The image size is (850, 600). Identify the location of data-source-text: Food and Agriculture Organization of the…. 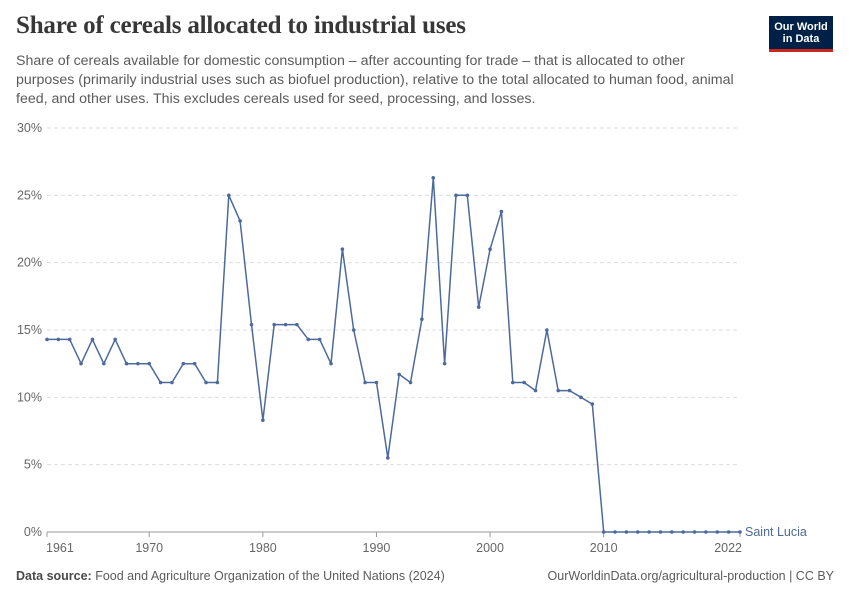
(270, 576).